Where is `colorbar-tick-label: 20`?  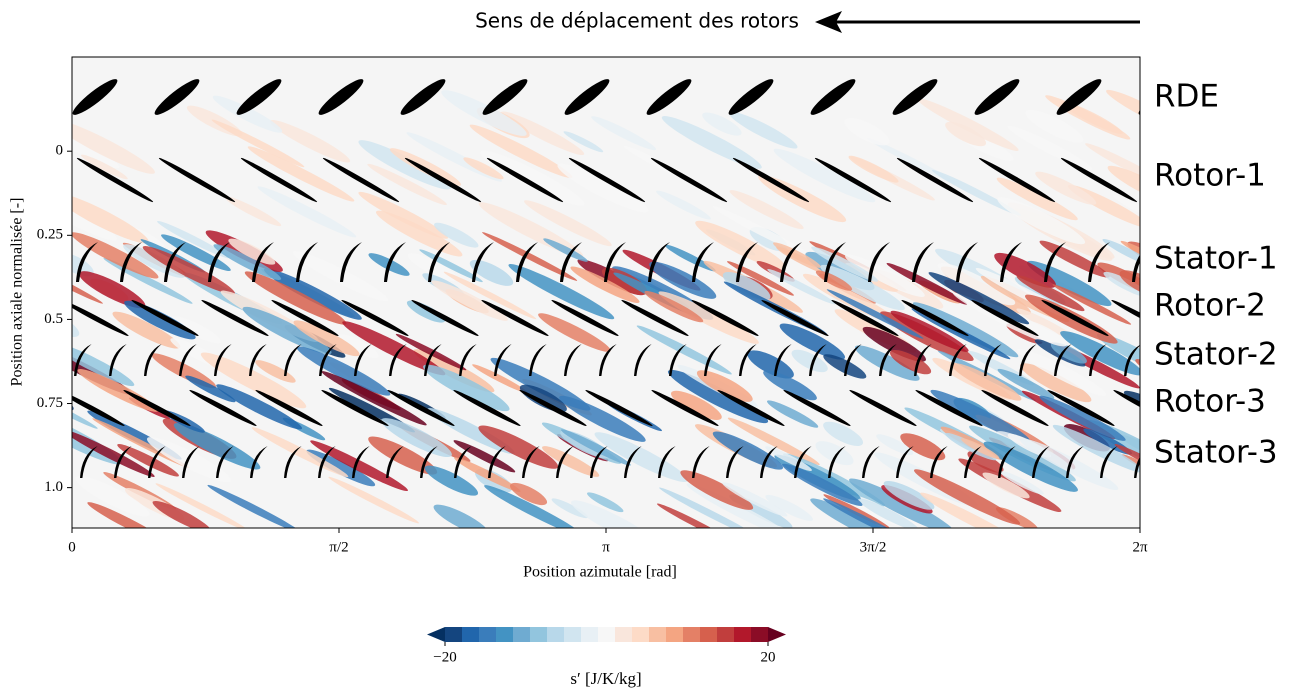 colorbar-tick-label: 20 is located at coordinates (768, 657).